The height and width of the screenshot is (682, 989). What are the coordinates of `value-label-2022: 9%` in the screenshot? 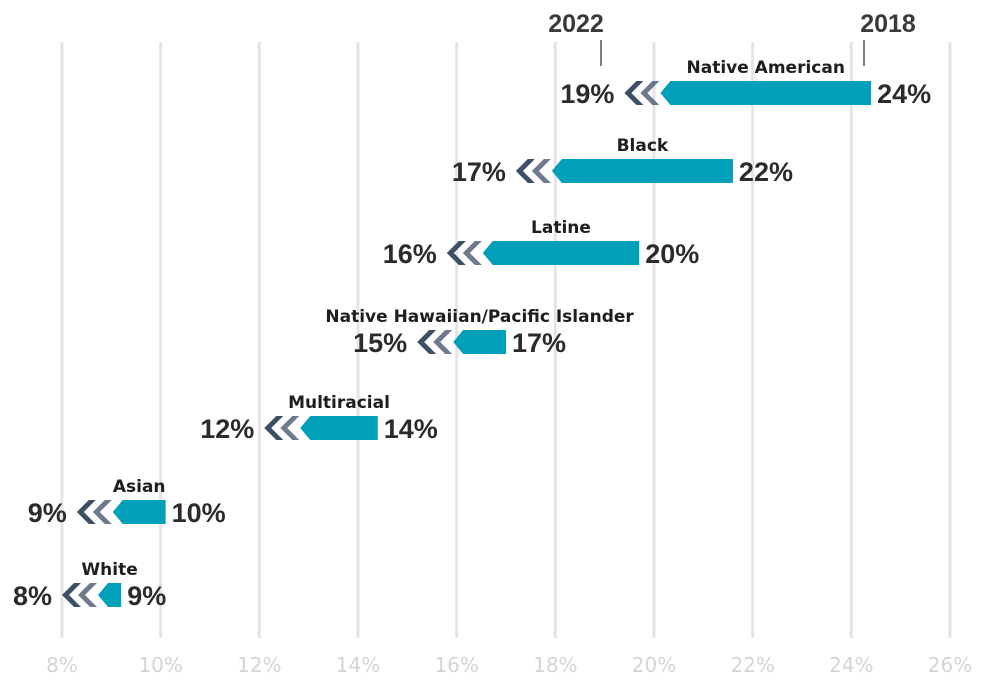 It's located at (47, 513).